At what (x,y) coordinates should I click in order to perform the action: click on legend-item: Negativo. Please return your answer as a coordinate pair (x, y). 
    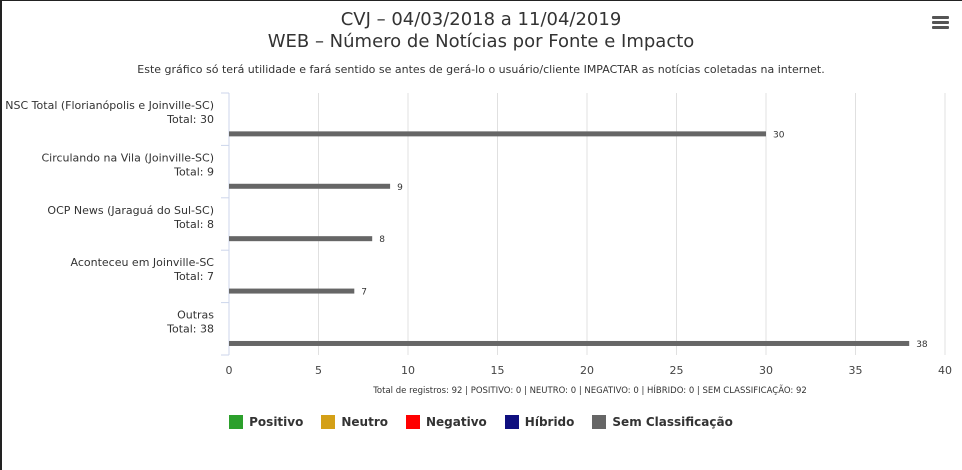
    Looking at the image, I should click on (446, 422).